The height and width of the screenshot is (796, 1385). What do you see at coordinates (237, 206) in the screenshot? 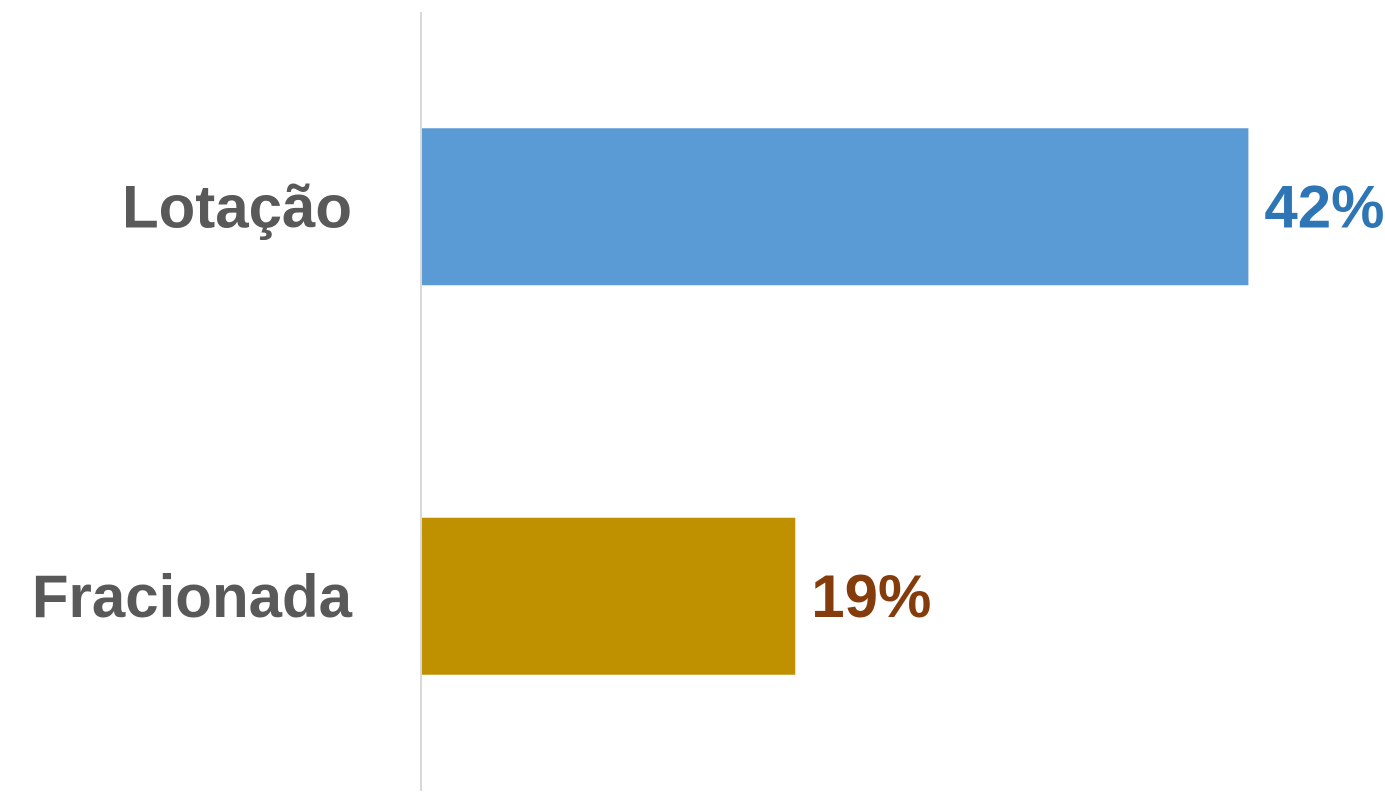
I see `category-label: Lotação` at bounding box center [237, 206].